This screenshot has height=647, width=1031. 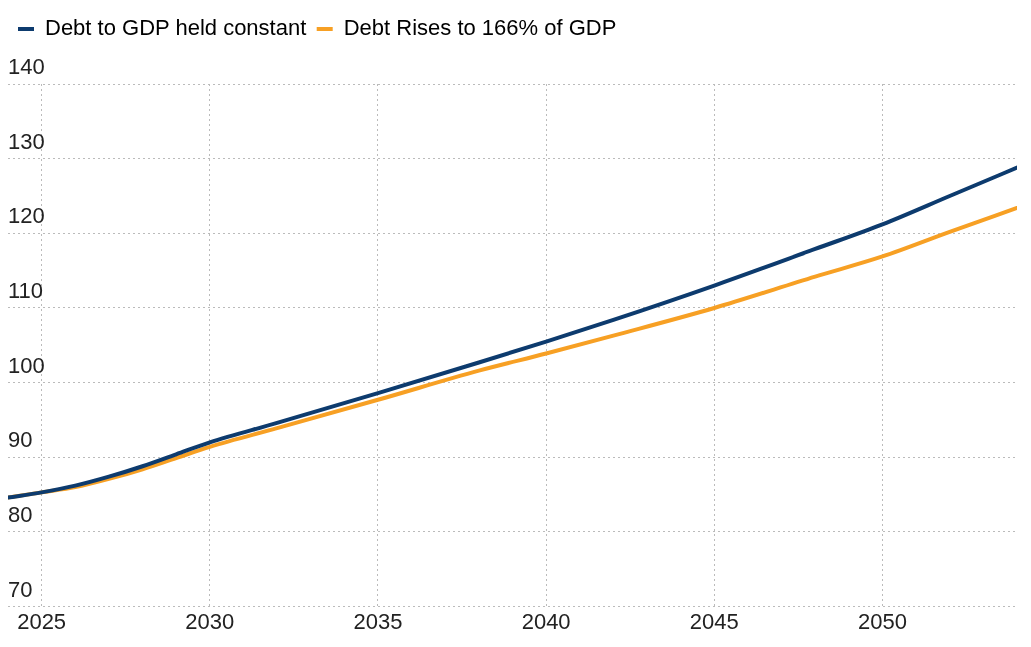 I want to click on y-tick-label: 100, so click(x=26, y=365).